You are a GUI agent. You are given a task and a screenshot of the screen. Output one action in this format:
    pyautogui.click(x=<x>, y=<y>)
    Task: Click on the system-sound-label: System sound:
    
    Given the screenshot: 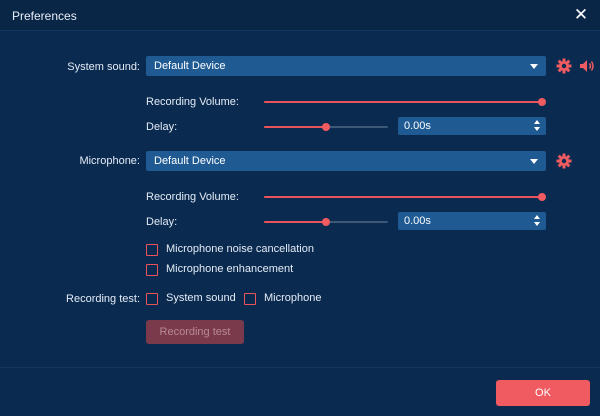 What is the action you would take?
    pyautogui.click(x=103, y=67)
    